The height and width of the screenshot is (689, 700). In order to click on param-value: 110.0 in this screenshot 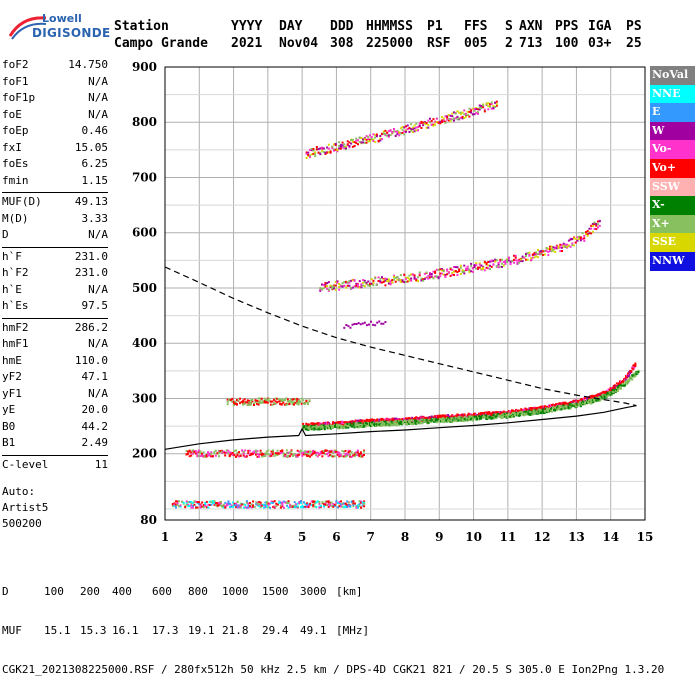, I will do `click(91, 360)`.